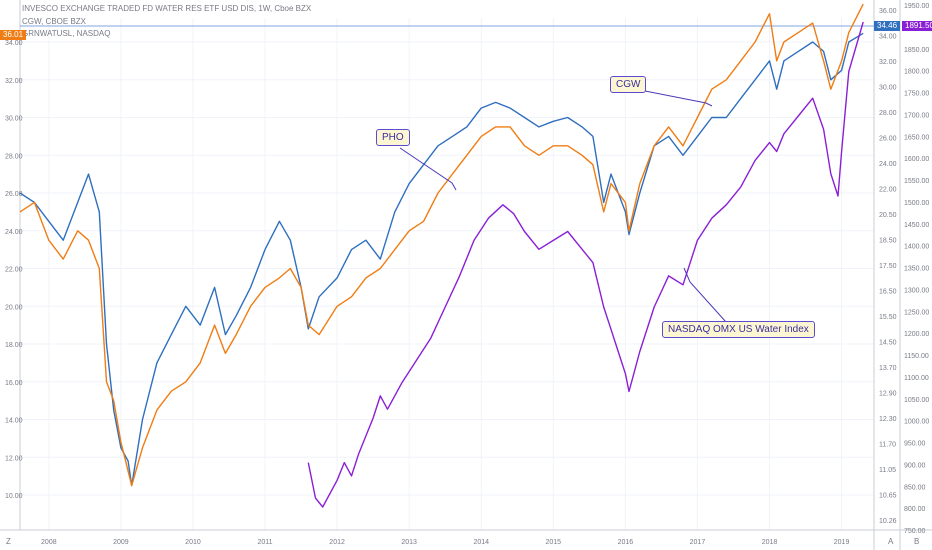 The width and height of the screenshot is (932, 550). What do you see at coordinates (14, 458) in the screenshot?
I see `left-tick-label: 12.00` at bounding box center [14, 458].